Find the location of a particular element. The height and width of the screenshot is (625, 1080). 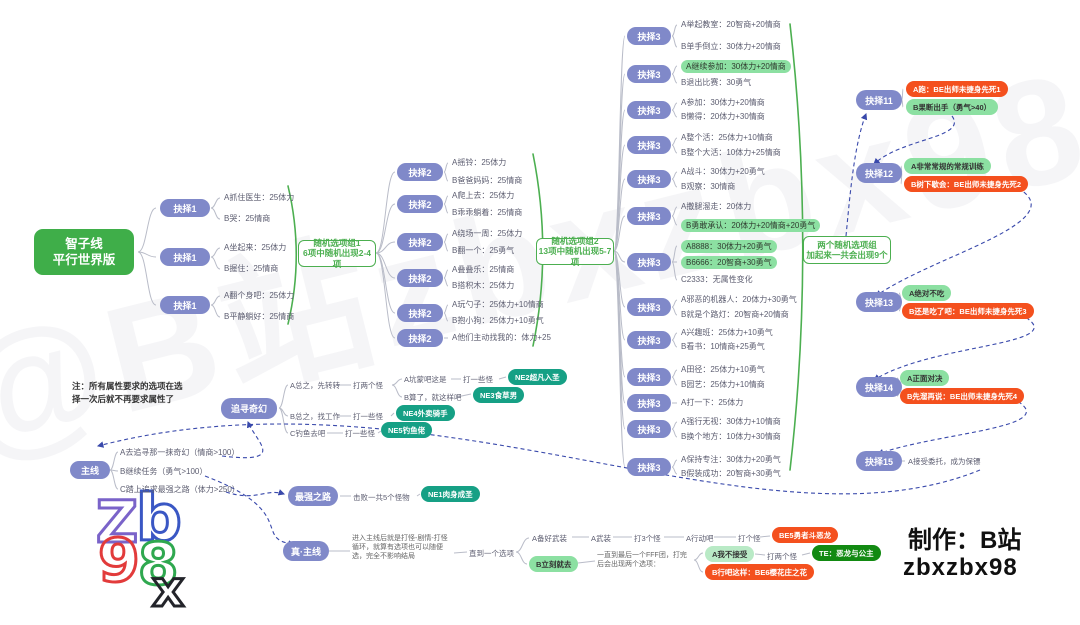

dashed-arrow-to-fantasy is located at coordinates (242, 439).